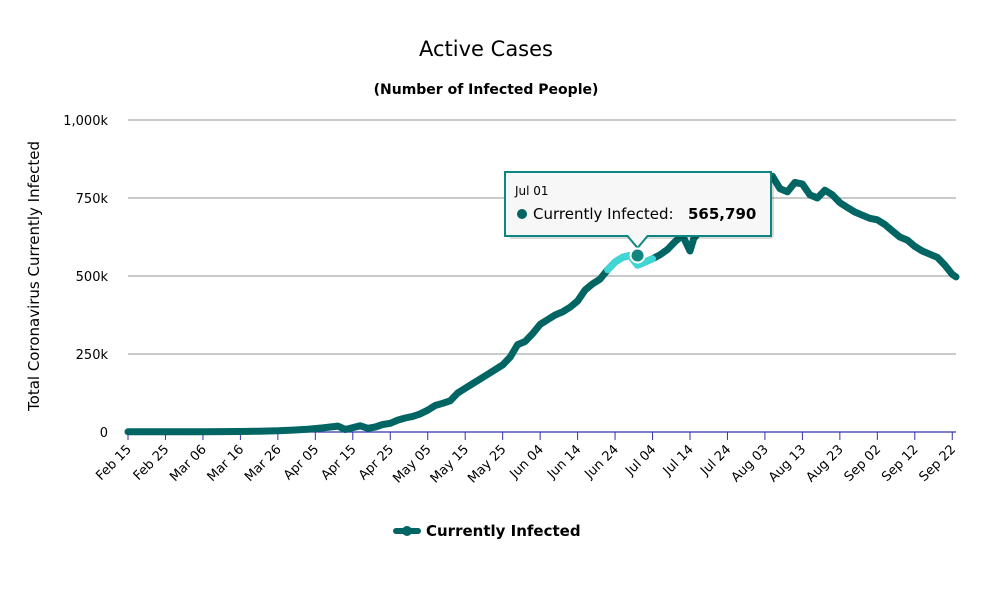 The image size is (990, 598). What do you see at coordinates (92, 199) in the screenshot?
I see `y-tick-label: 750k` at bounding box center [92, 199].